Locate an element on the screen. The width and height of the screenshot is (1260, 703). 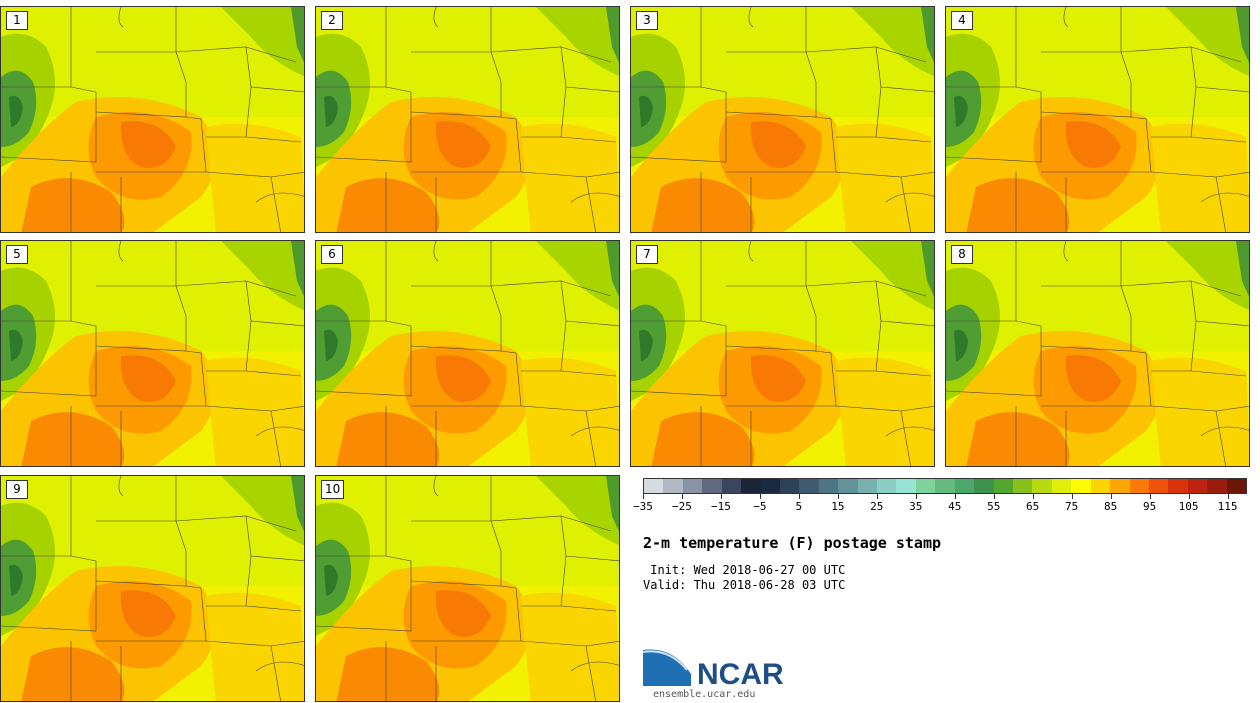
member-map-panel: 8 is located at coordinates (1097, 353).